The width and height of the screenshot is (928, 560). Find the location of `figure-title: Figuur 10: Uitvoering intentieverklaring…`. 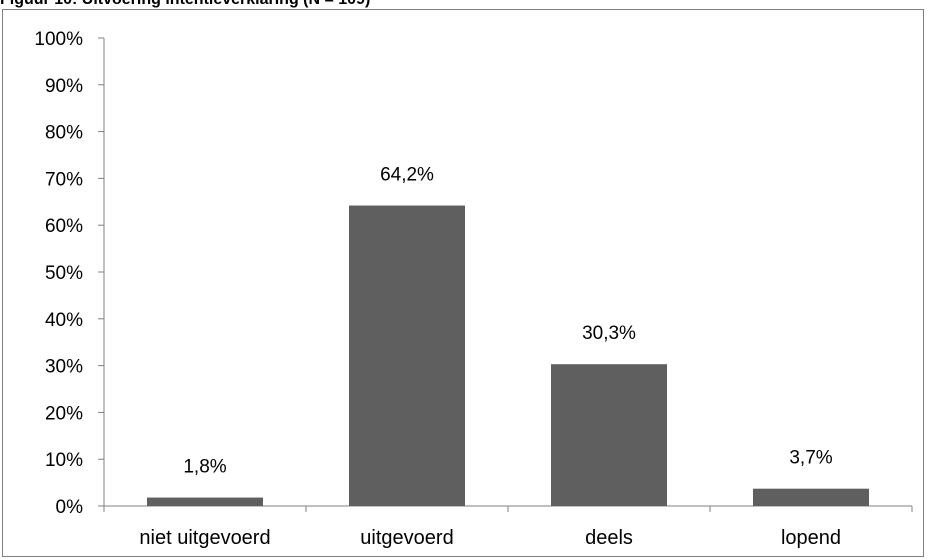

figure-title: Figuur 10: Uitvoering intentieverklaring… is located at coordinates (185, 4).